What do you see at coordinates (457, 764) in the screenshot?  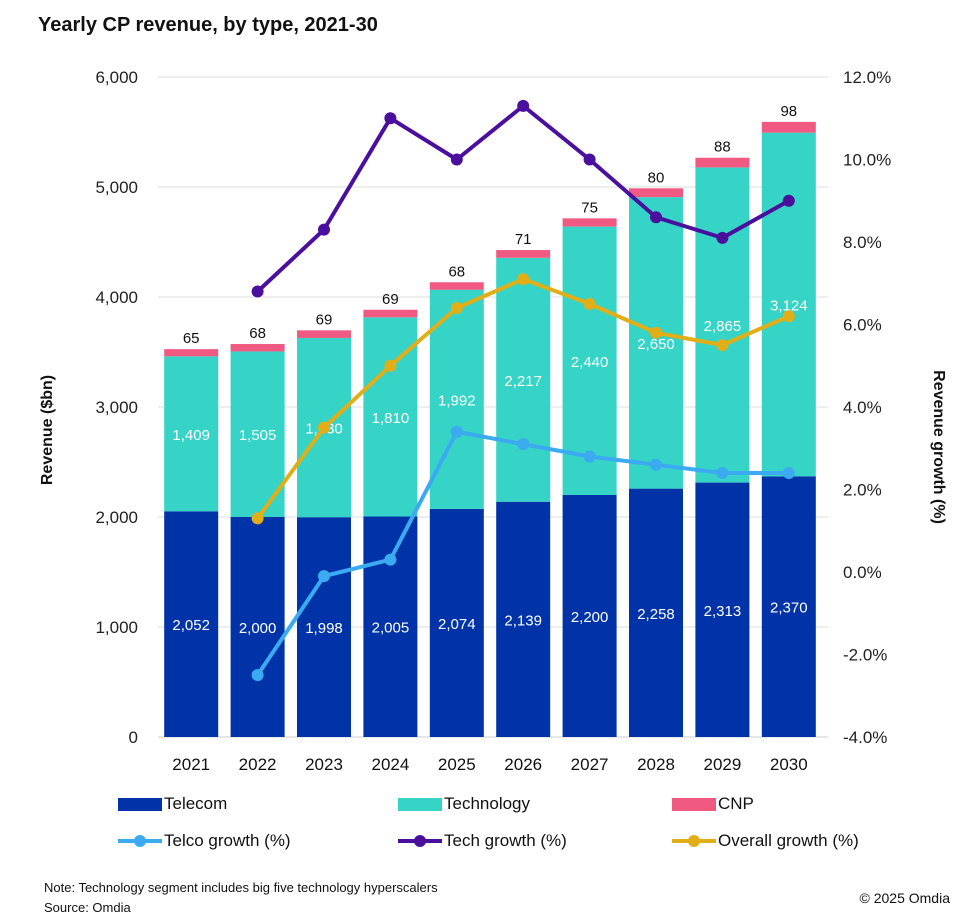 I see `x-tick-label: 2025` at bounding box center [457, 764].